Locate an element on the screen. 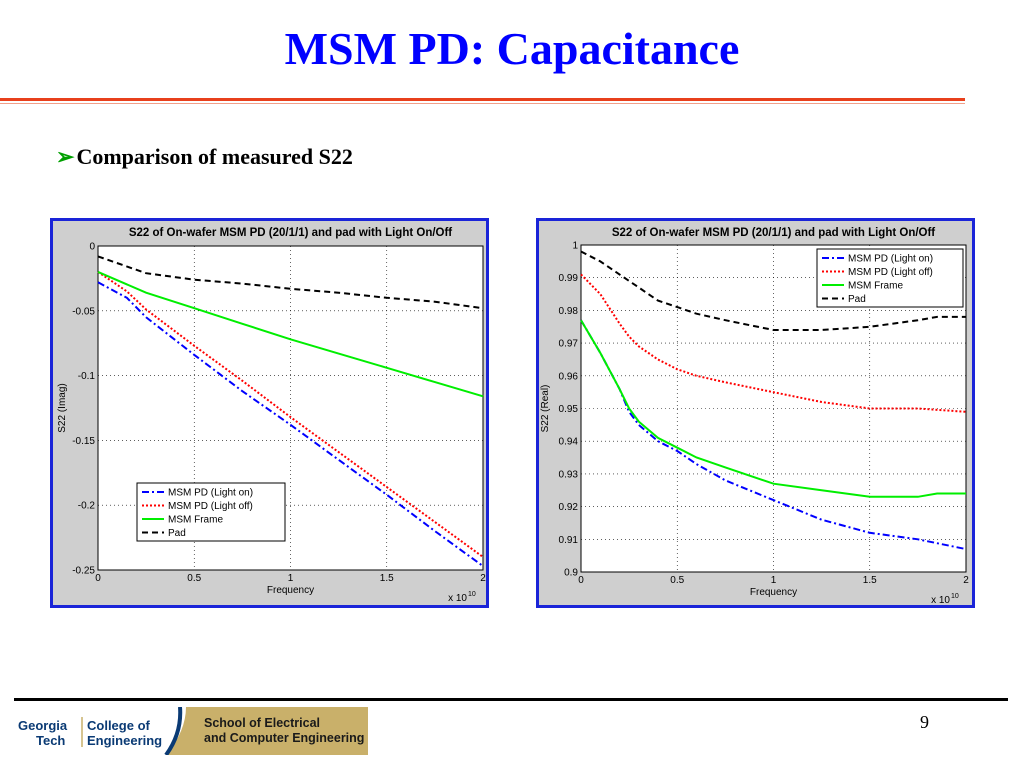 Image resolution: width=1024 pixels, height=768 pixels. y-tick-label: -0.15 is located at coordinates (83, 441).